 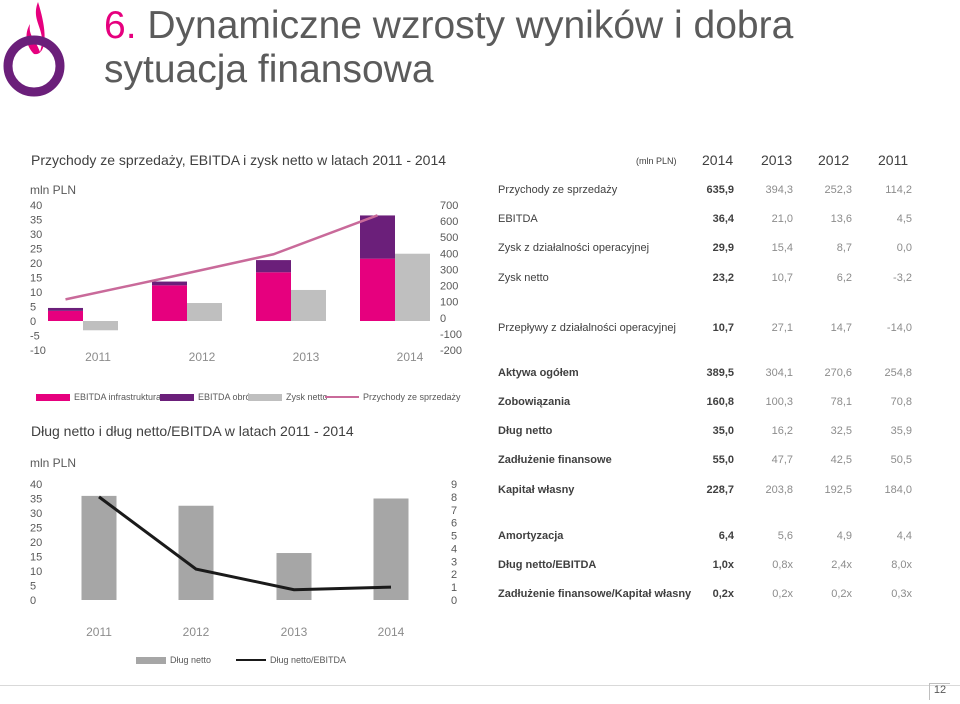 What do you see at coordinates (53, 397) in the screenshot?
I see `legend-swatch-infra` at bounding box center [53, 397].